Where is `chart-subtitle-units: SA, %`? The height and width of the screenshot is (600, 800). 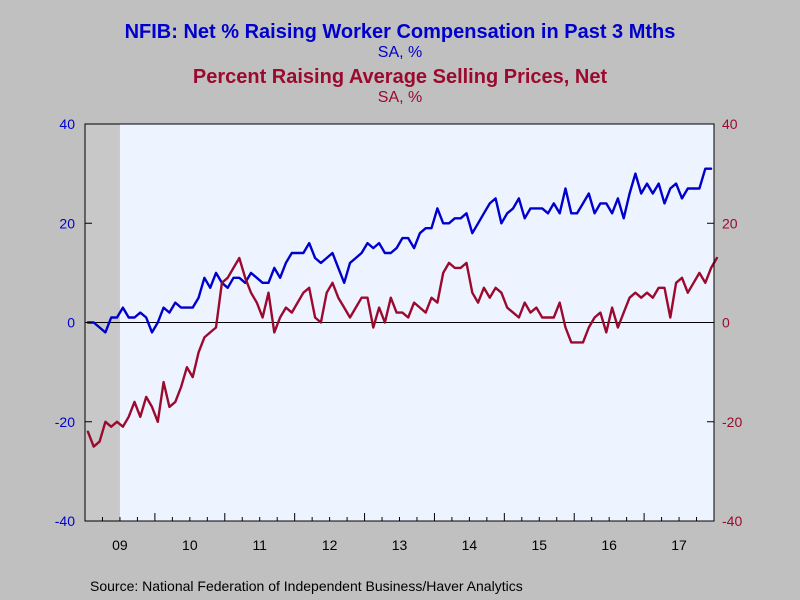 chart-subtitle-units: SA, % is located at coordinates (400, 97).